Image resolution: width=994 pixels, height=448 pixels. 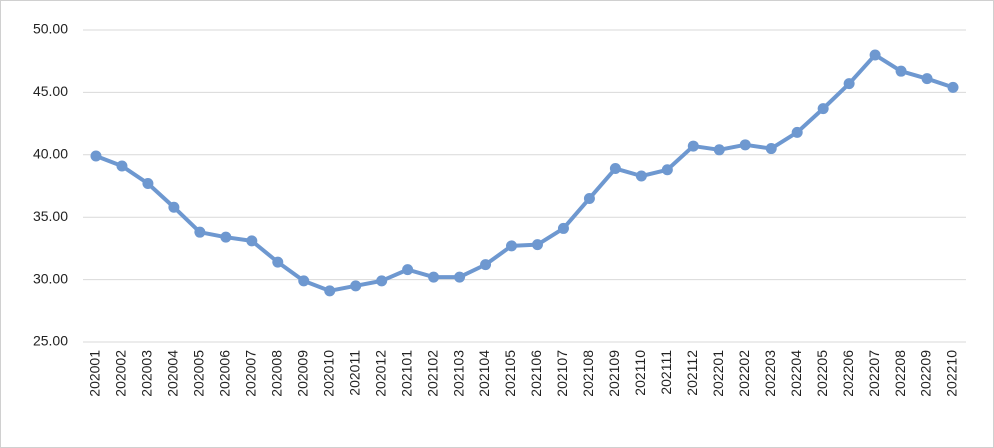 What do you see at coordinates (328, 373) in the screenshot?
I see `x-tick-label: 202010` at bounding box center [328, 373].